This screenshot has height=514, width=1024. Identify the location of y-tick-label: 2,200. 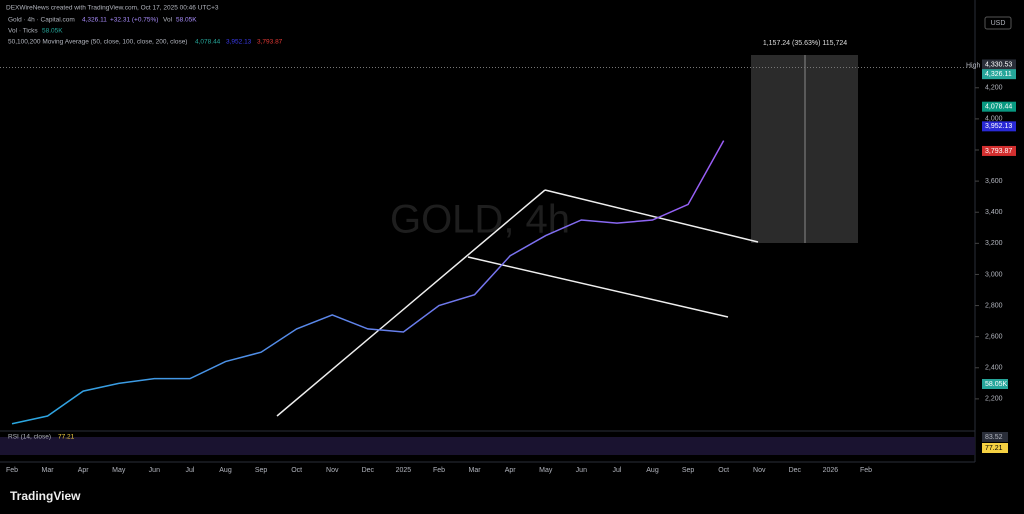
(994, 399).